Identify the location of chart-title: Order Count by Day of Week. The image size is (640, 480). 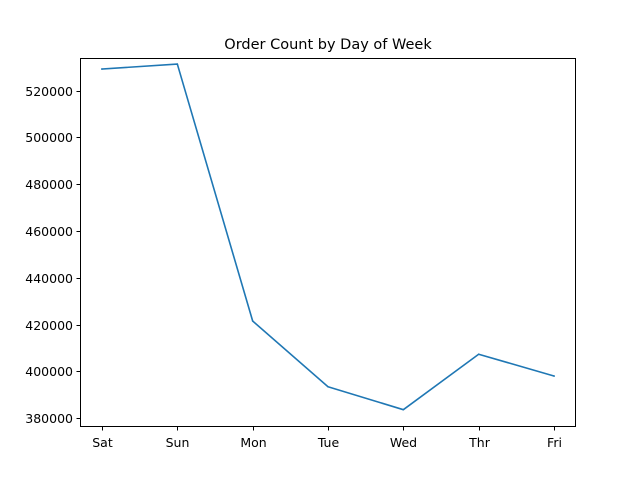
(328, 45).